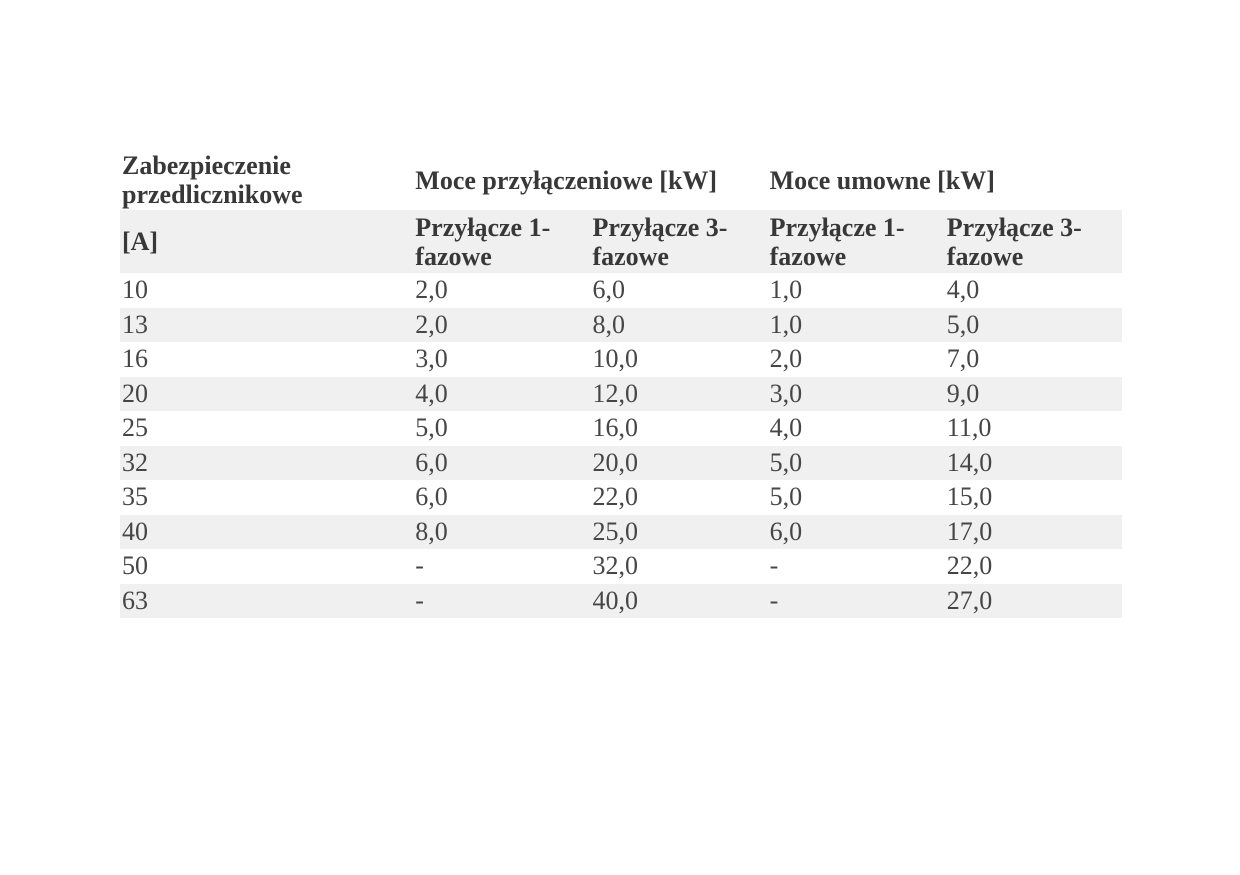  What do you see at coordinates (566, 180) in the screenshot?
I see `header-connection-power: Moce przyłączeniowe [kW]` at bounding box center [566, 180].